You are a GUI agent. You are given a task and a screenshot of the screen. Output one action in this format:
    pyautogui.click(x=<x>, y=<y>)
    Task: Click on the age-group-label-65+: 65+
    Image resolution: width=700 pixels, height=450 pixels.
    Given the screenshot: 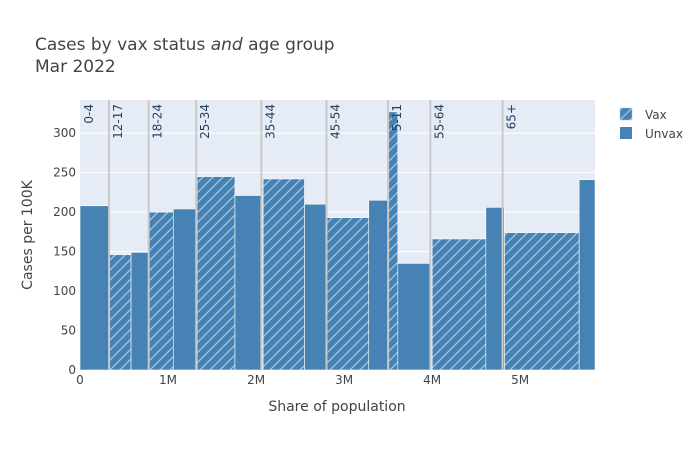 What is the action you would take?
    pyautogui.click(x=512, y=116)
    